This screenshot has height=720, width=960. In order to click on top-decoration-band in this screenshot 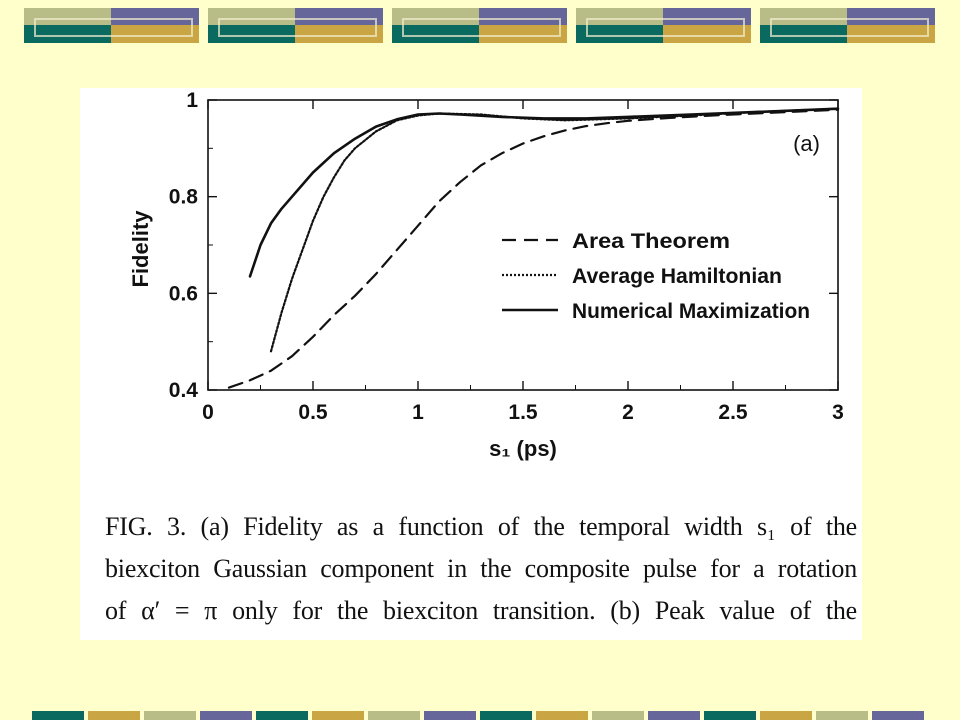, I will do `click(480, 25)`.